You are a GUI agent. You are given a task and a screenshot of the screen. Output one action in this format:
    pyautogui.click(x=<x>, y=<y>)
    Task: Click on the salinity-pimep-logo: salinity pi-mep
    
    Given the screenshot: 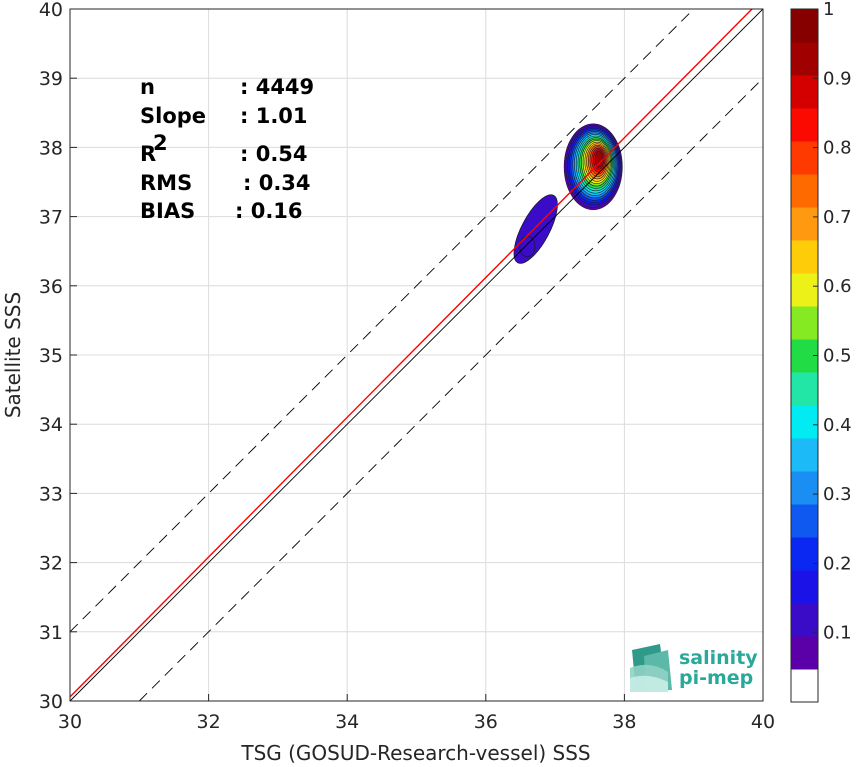 What is the action you would take?
    pyautogui.click(x=694, y=668)
    